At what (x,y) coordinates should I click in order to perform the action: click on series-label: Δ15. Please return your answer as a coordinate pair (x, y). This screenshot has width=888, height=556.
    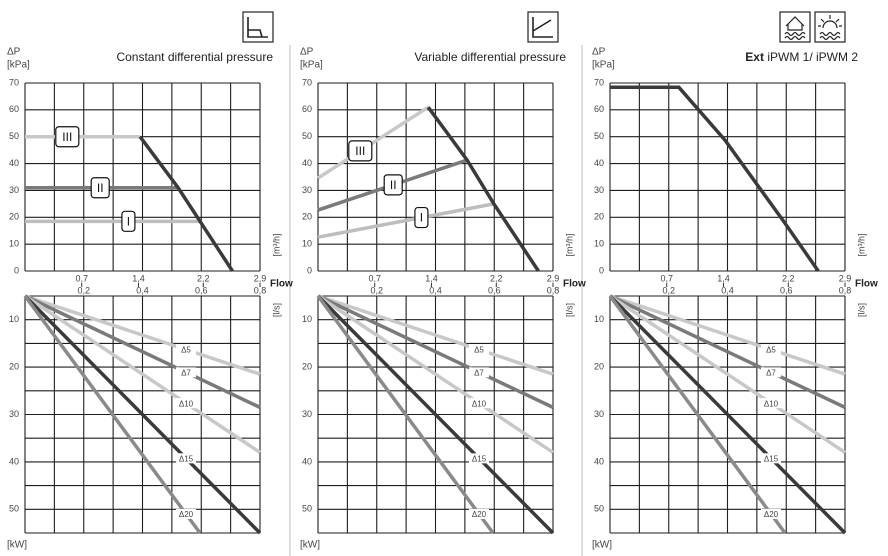
    Looking at the image, I should click on (479, 458).